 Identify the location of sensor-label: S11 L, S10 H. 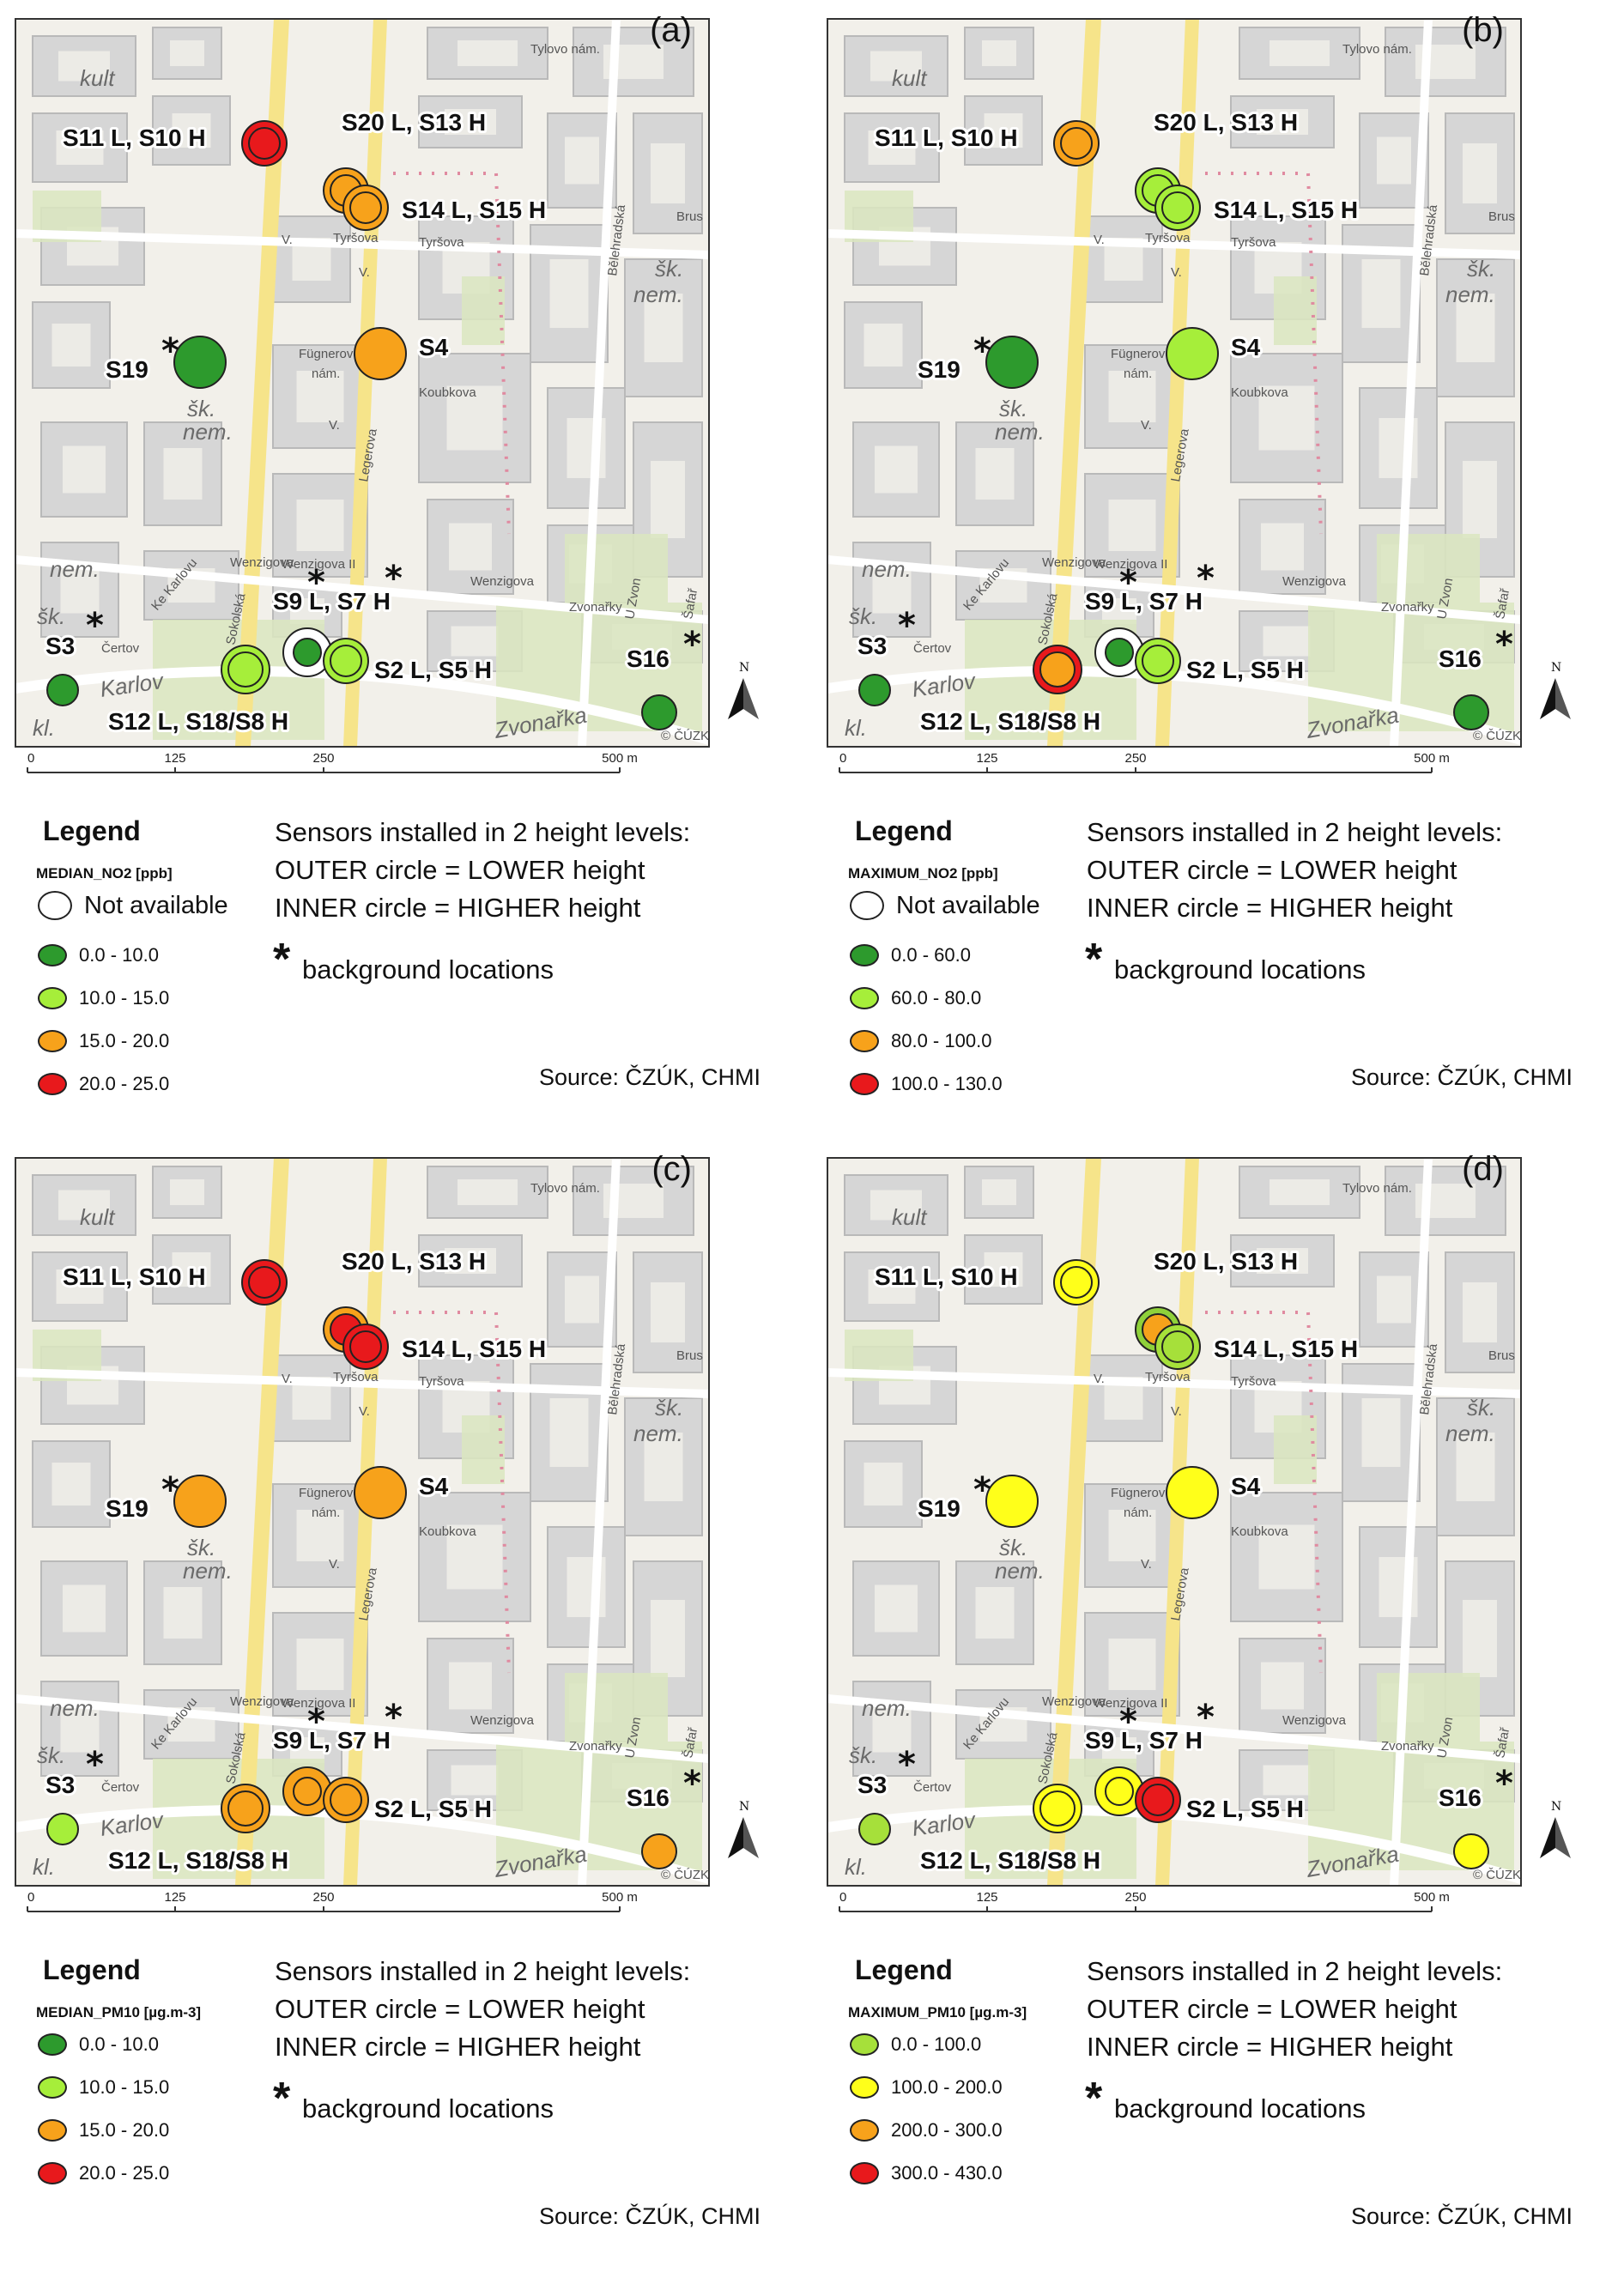
(134, 137).